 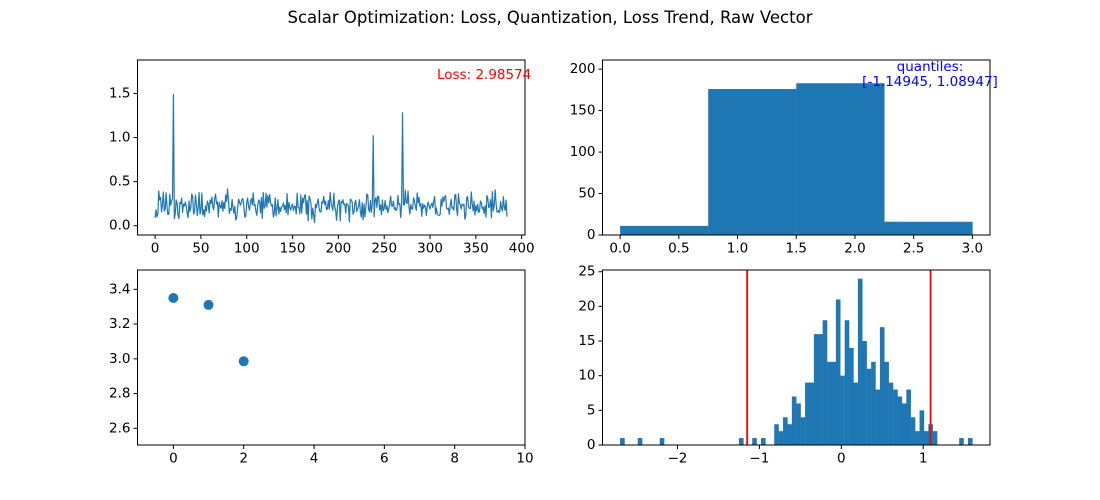 I want to click on y-tick-label: 0.0, so click(x=119, y=226).